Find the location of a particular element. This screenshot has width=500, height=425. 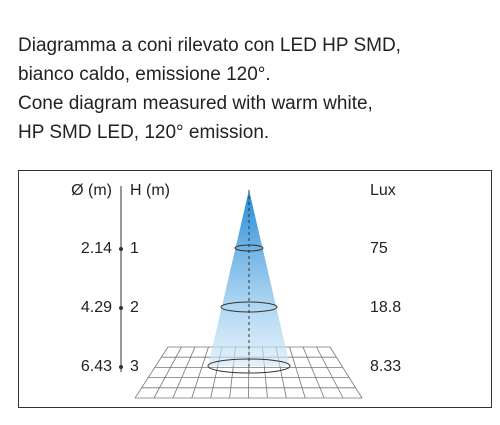

height-value: 3 is located at coordinates (134, 366).